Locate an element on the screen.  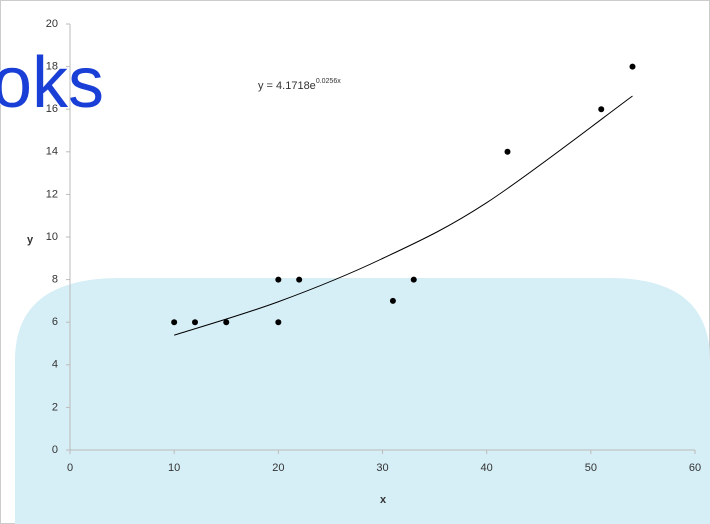
x-tick-label: 0 is located at coordinates (70, 468).